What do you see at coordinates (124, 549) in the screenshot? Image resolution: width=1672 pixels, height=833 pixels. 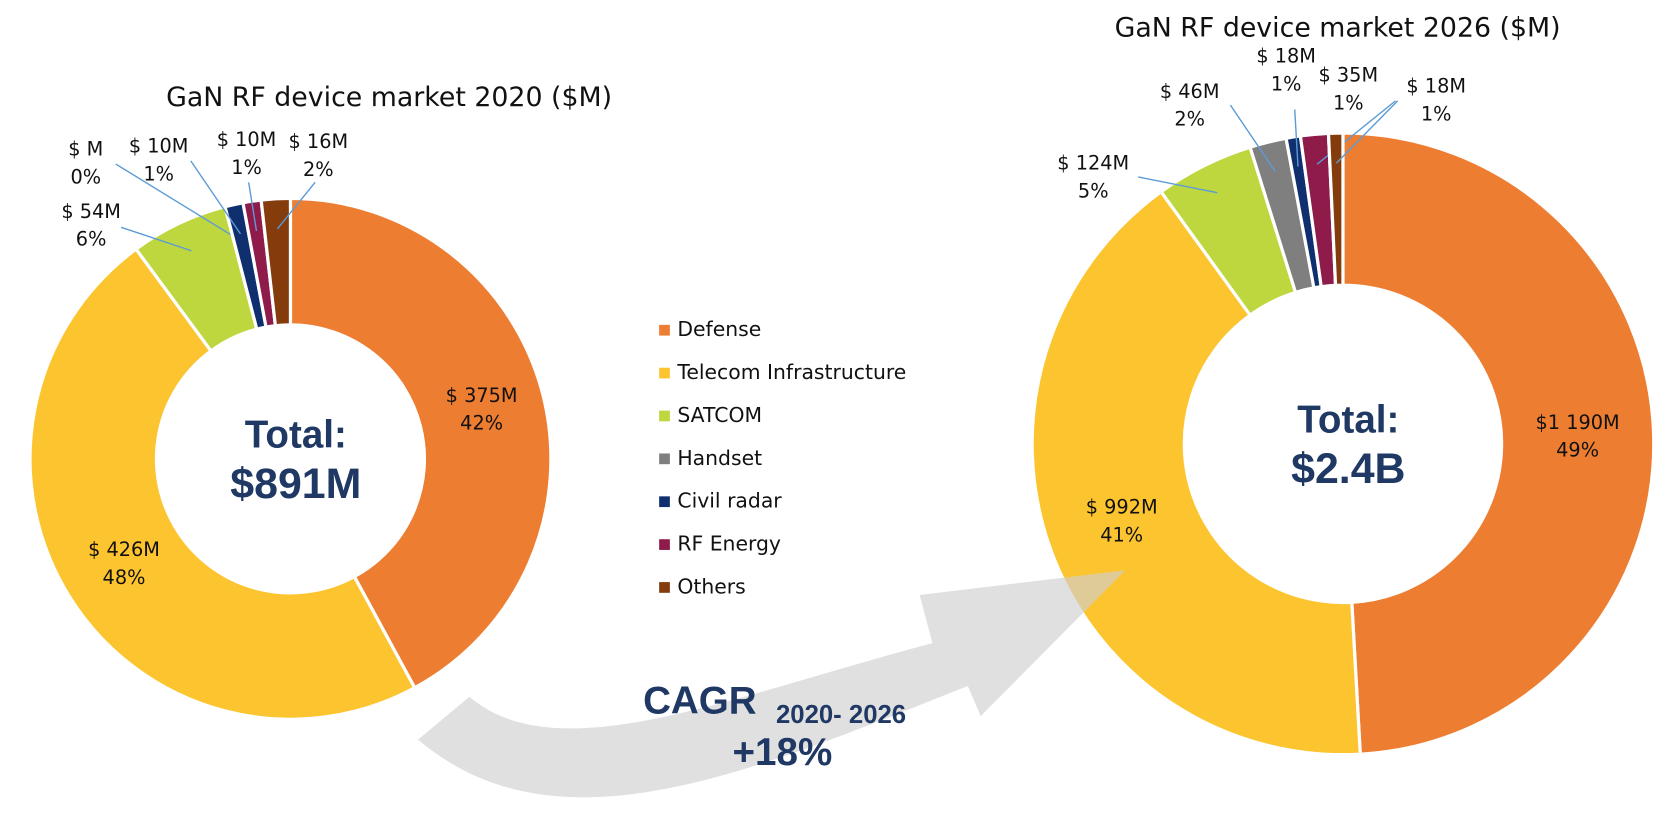 I see `value-label: $ 426M` at bounding box center [124, 549].